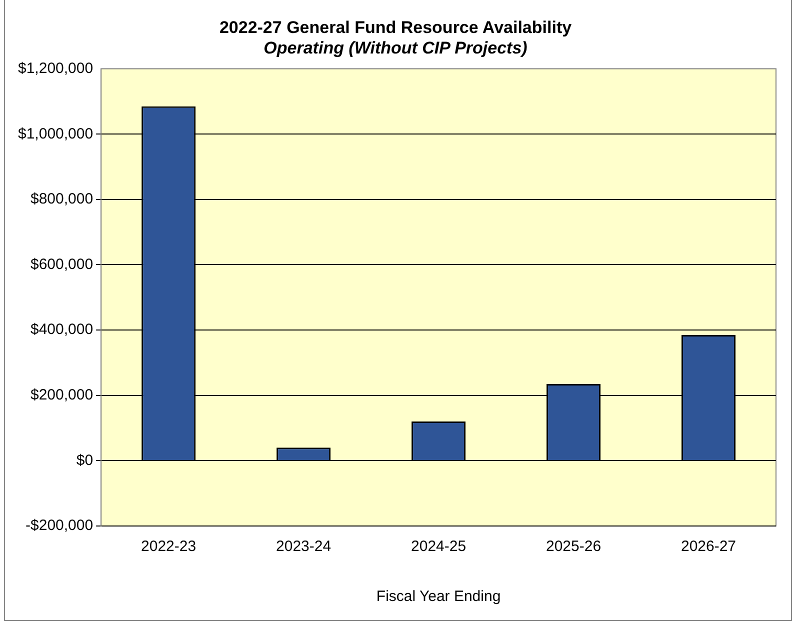 This screenshot has width=800, height=623. Describe the element at coordinates (574, 547) in the screenshot. I see `x-tick-label: 2025-26` at that location.